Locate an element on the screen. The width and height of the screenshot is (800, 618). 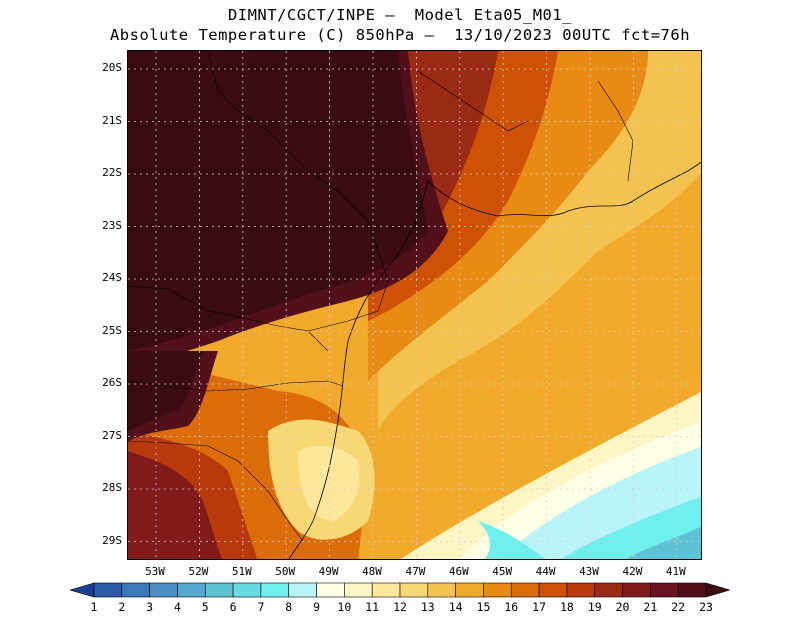
coastline-south is located at coordinates (358, 369).